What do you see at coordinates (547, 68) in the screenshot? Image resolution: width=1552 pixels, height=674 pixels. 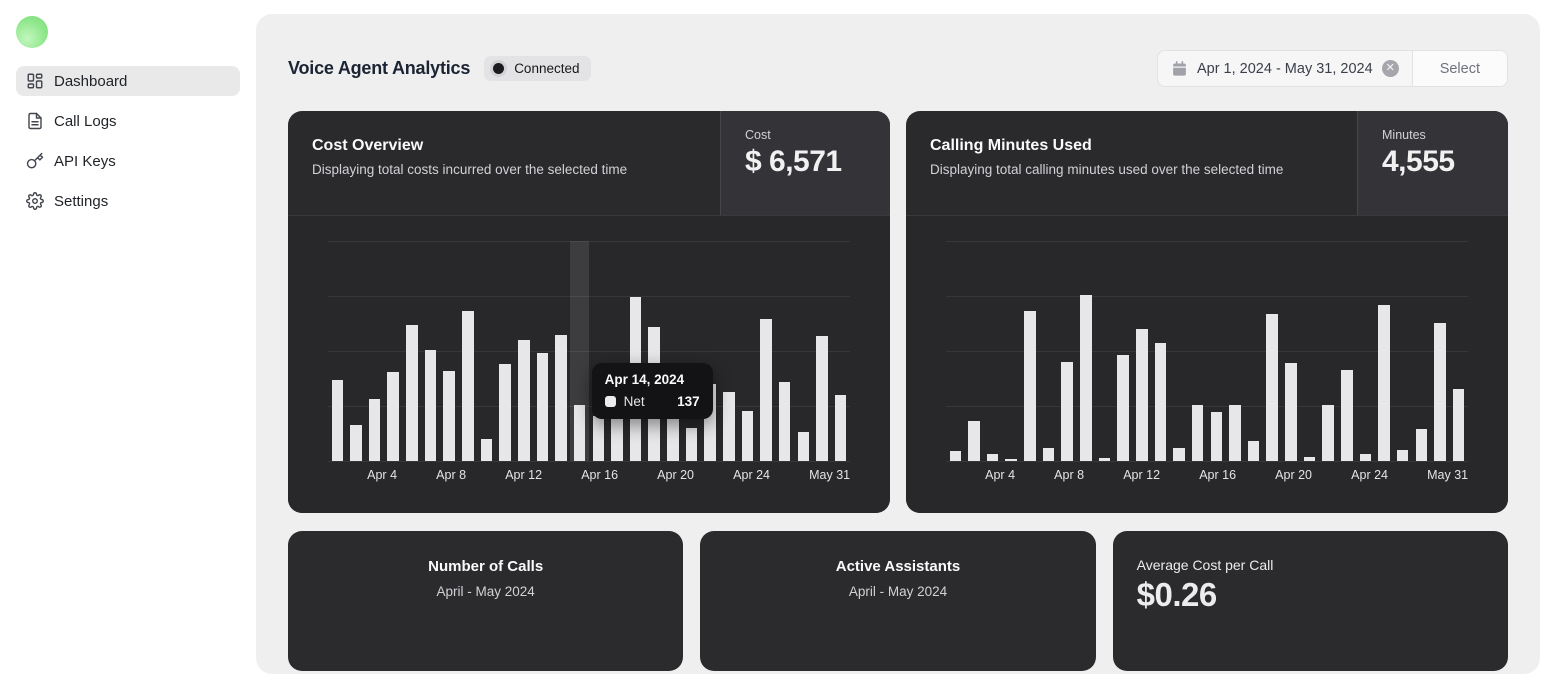 I see `status-badge-label: Connected` at bounding box center [547, 68].